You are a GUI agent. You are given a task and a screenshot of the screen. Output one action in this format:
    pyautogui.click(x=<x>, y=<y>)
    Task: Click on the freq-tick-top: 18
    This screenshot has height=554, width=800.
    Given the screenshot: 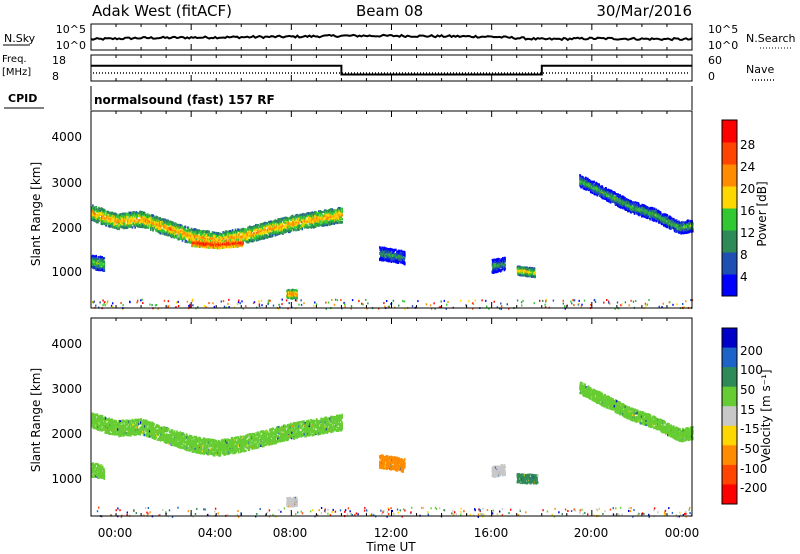 What is the action you would take?
    pyautogui.click(x=59, y=60)
    